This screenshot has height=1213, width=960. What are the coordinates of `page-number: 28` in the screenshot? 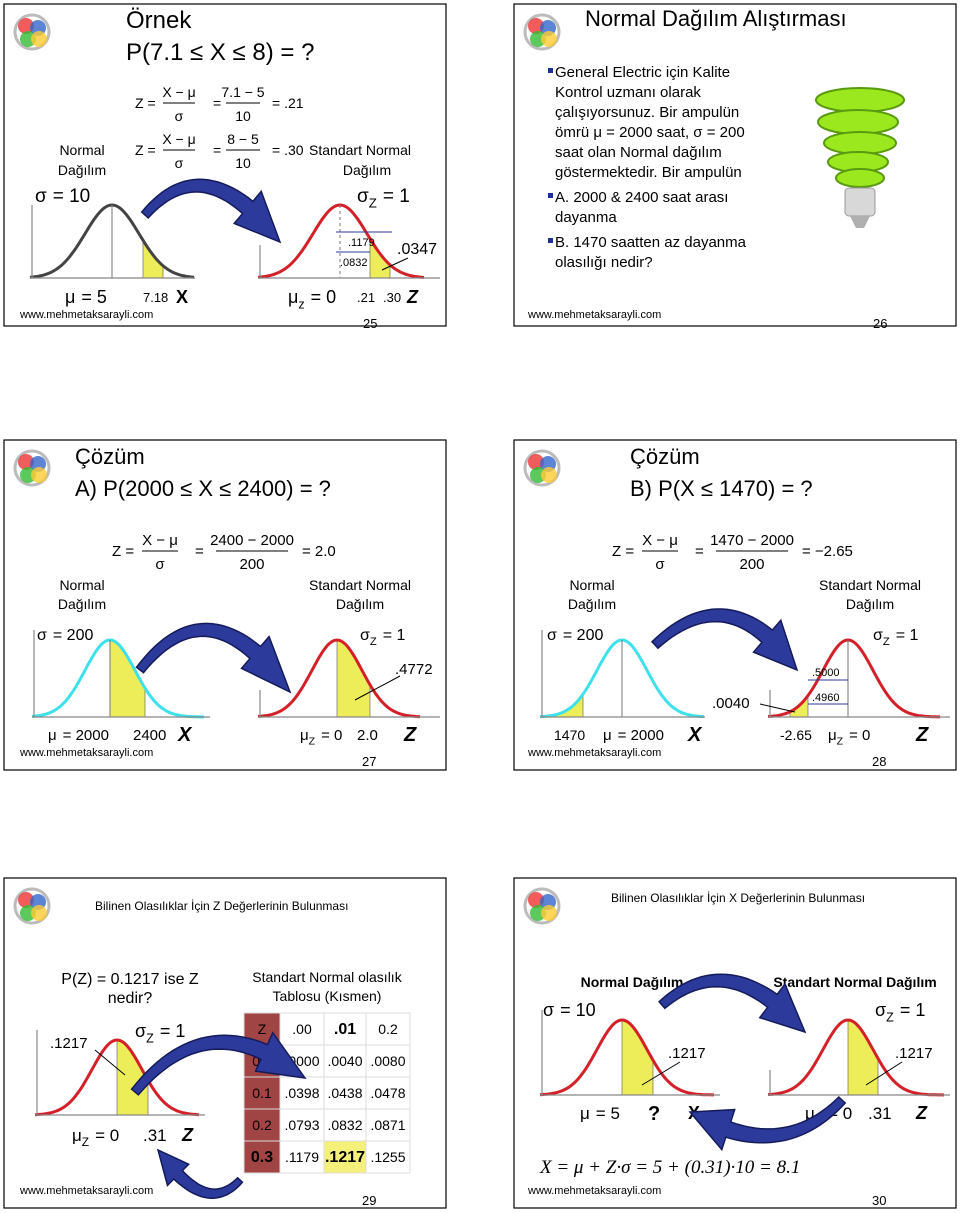 It's located at (879, 761).